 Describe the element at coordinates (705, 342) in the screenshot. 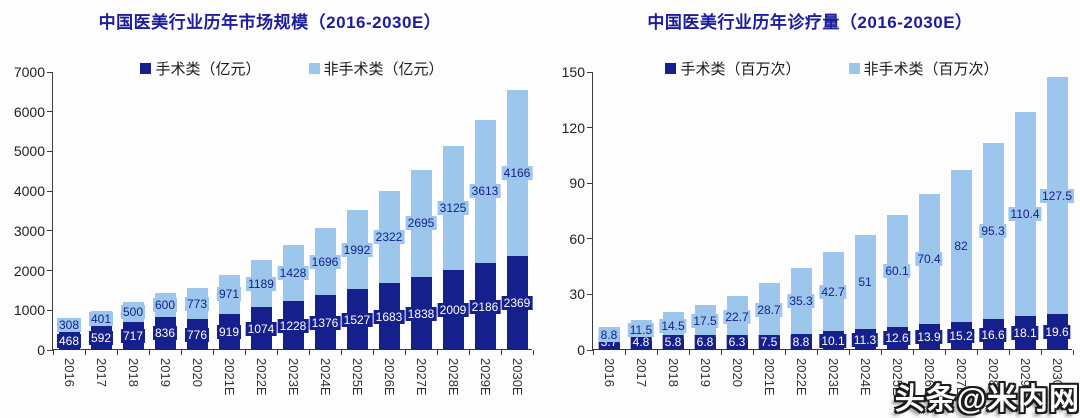

I see `value-label: 6.8` at that location.